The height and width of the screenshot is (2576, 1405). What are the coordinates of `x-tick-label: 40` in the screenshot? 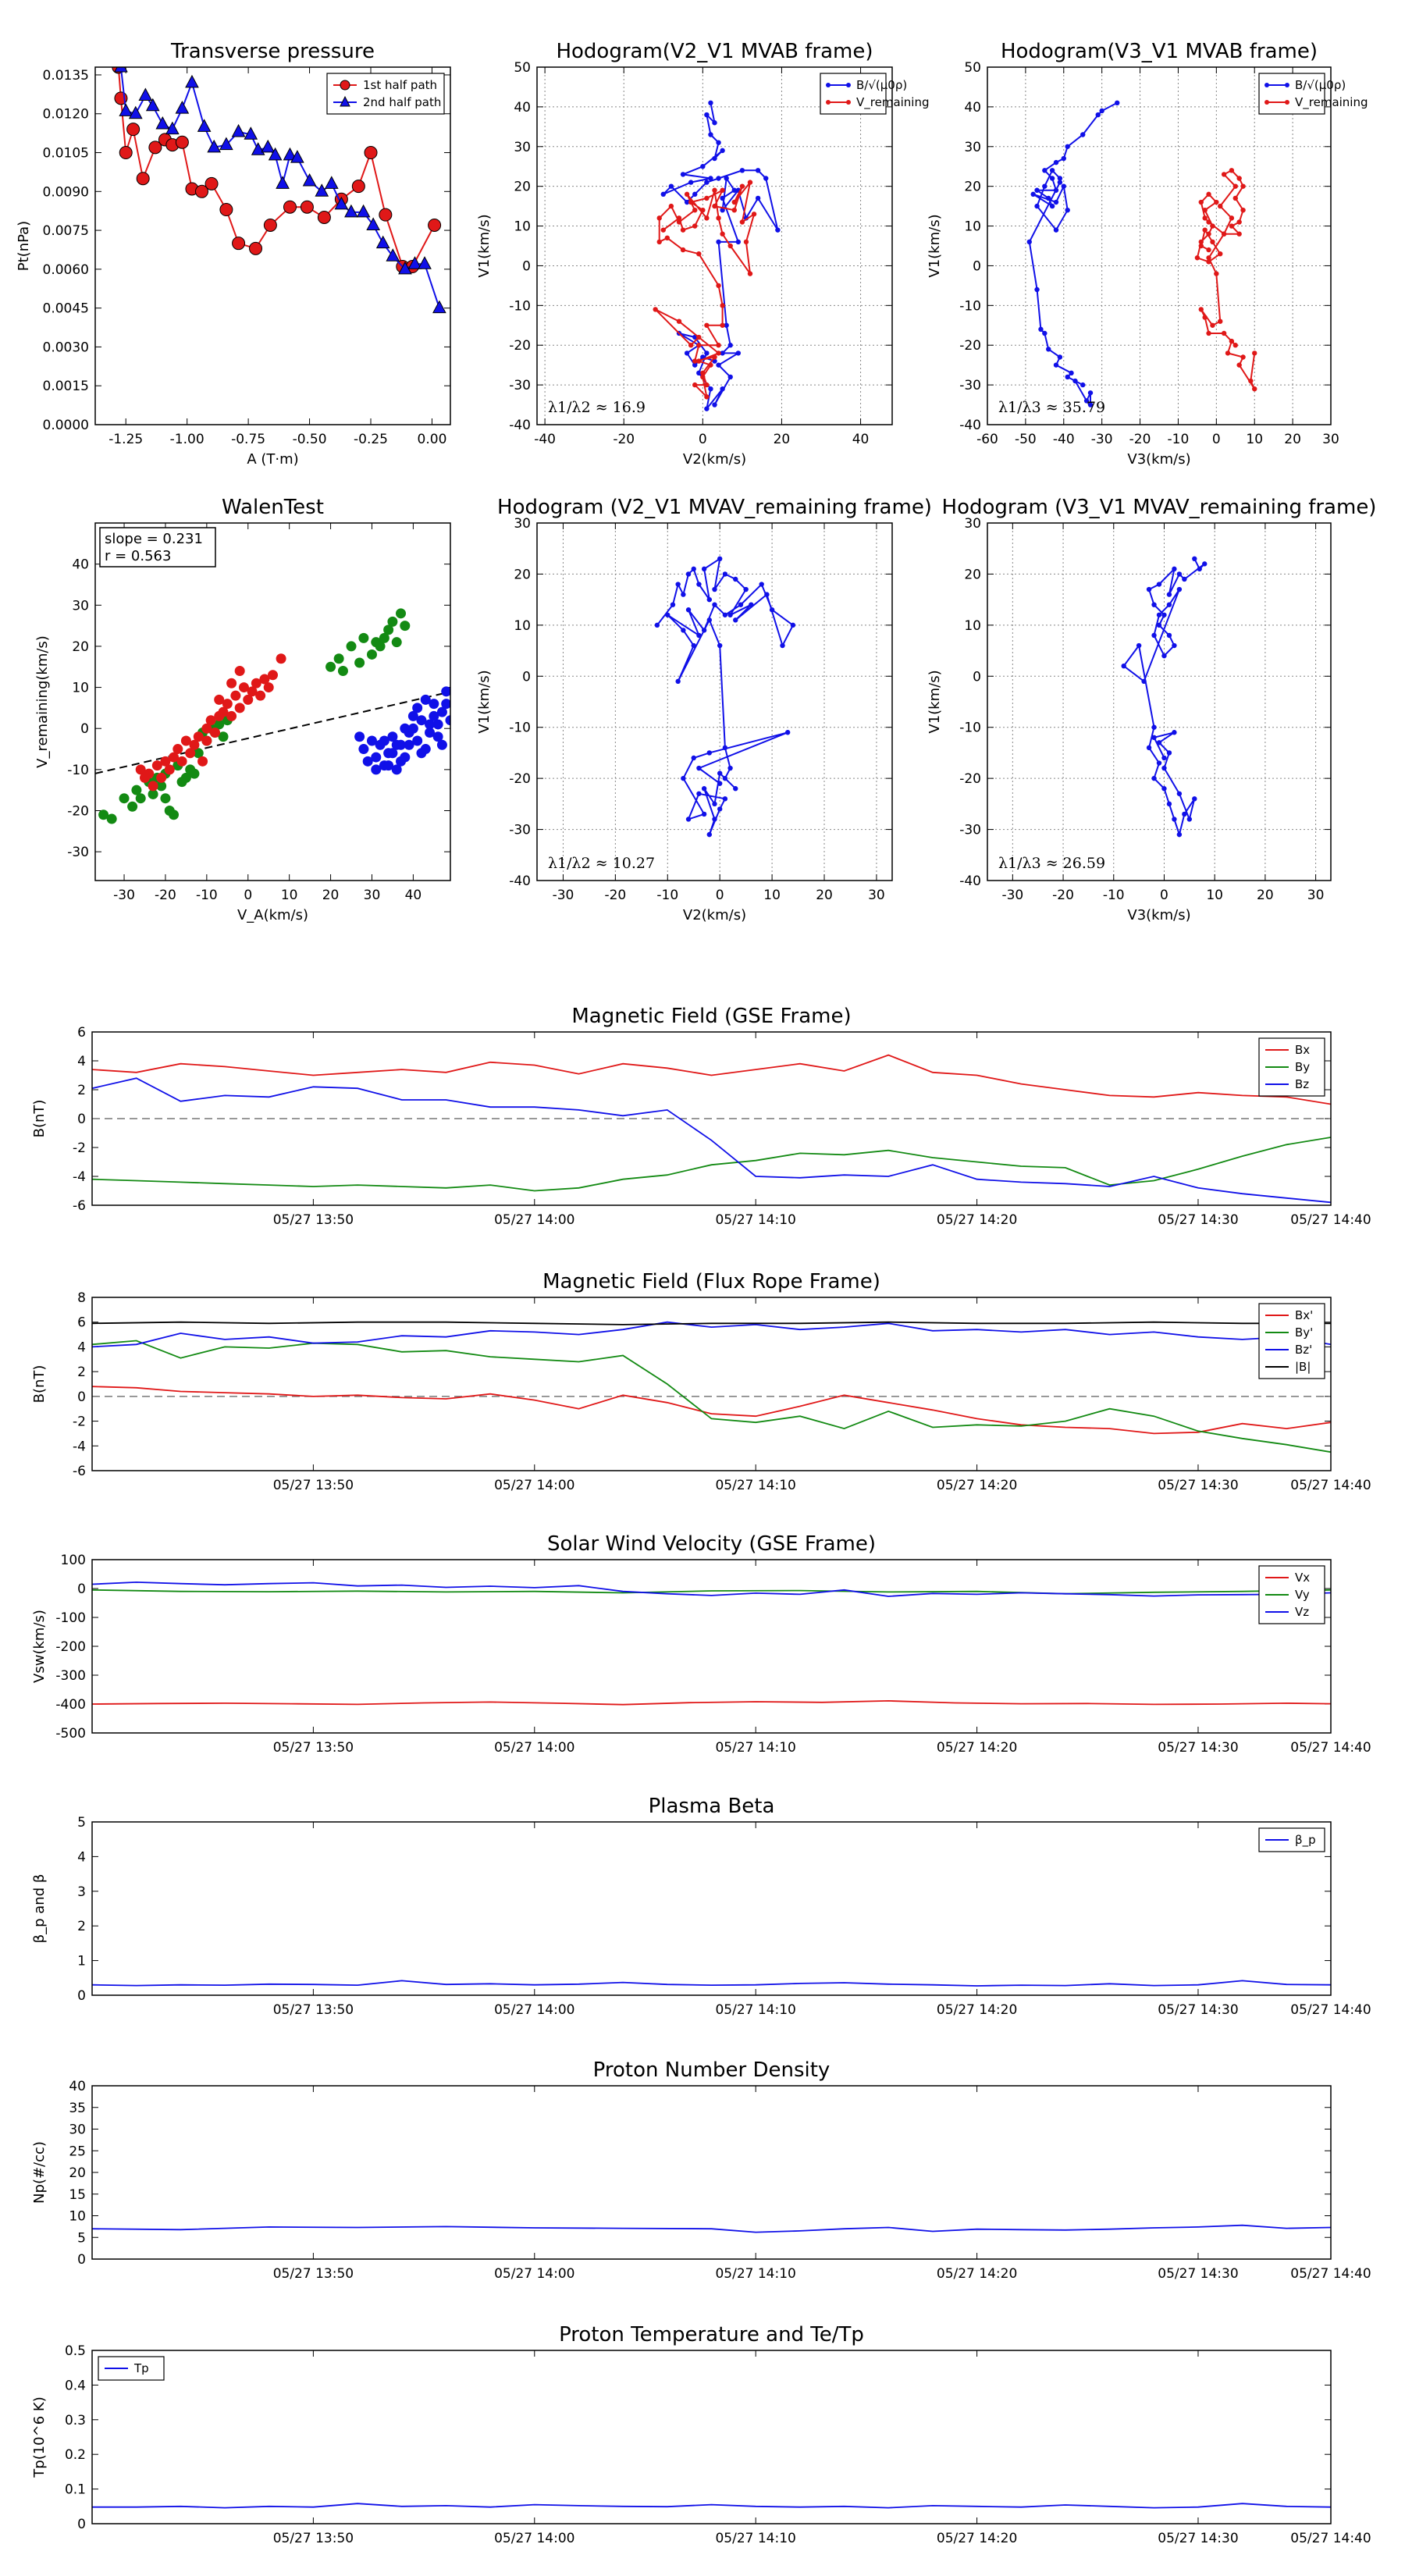 It's located at (413, 895).